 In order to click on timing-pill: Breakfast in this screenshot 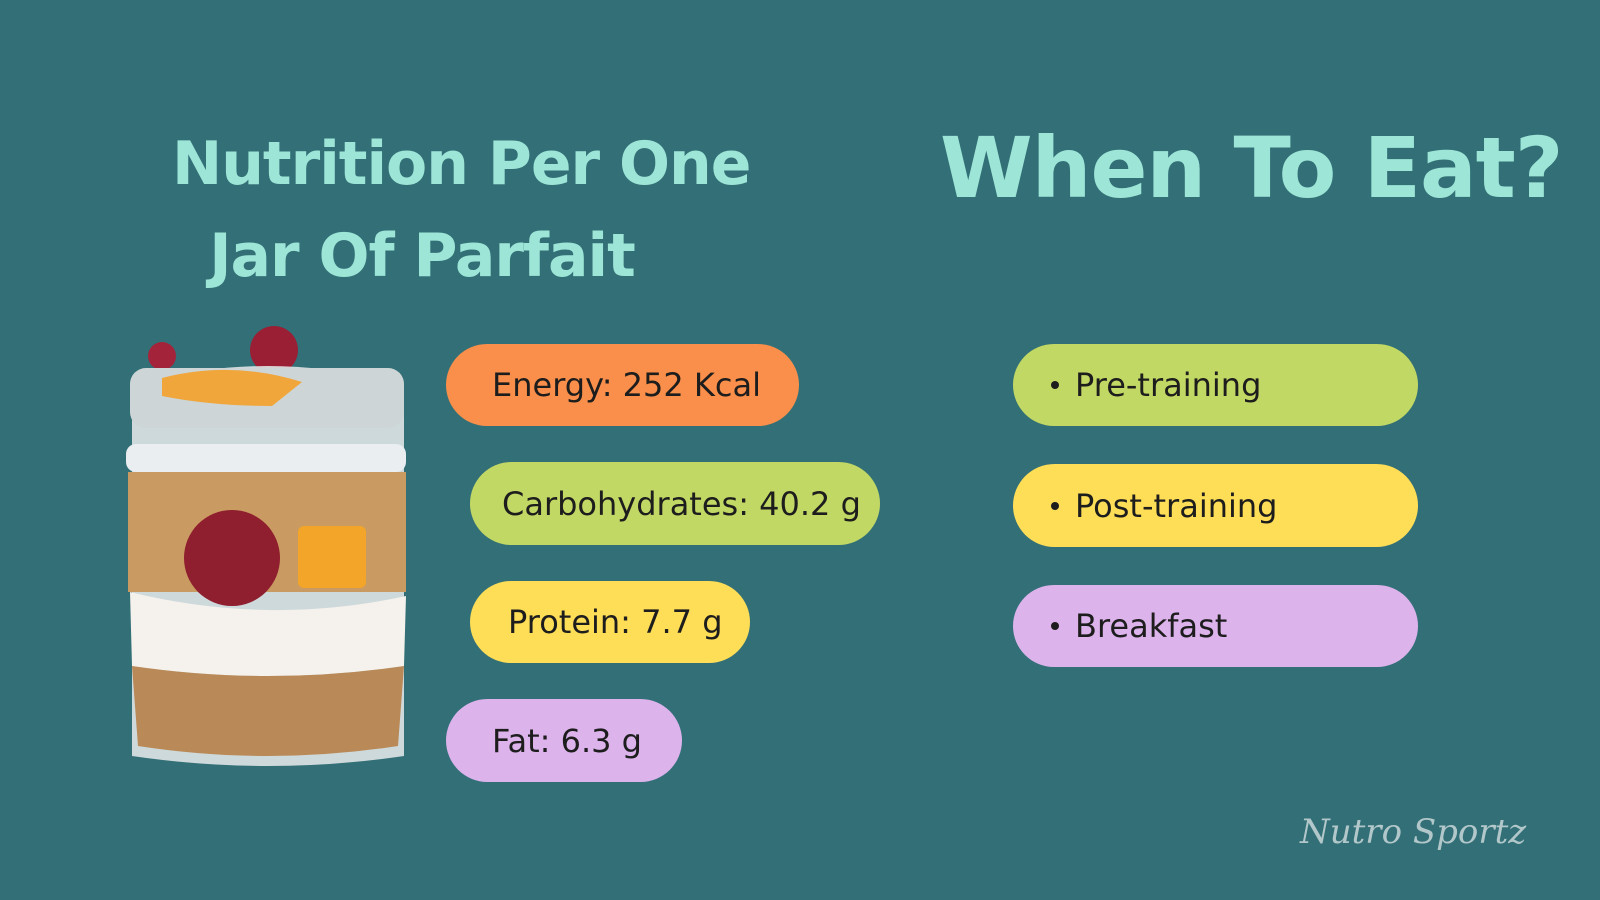, I will do `click(1215, 626)`.